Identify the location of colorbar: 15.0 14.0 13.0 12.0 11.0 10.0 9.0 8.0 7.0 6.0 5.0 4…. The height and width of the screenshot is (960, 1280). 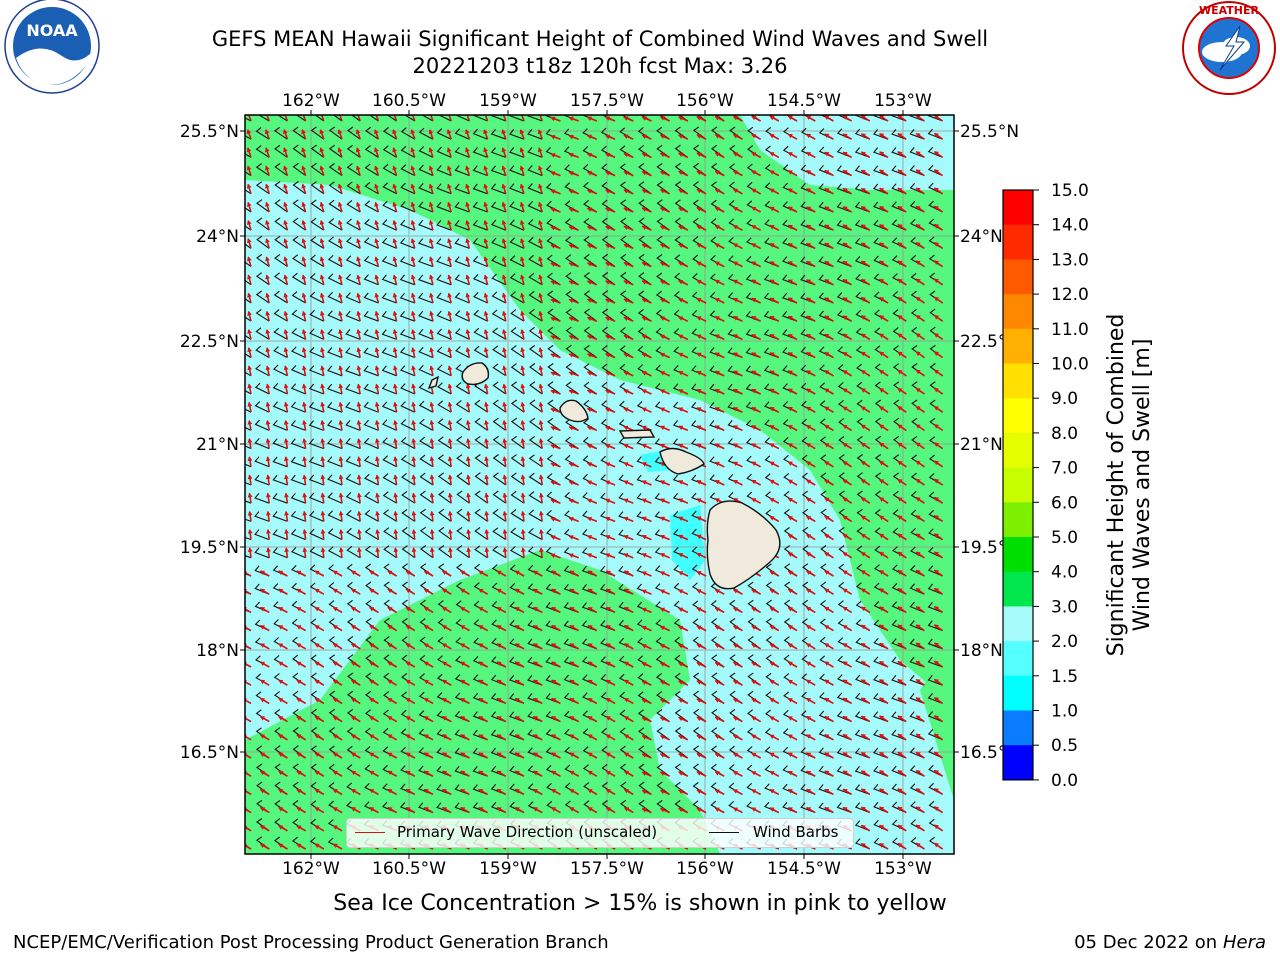
(1045, 486).